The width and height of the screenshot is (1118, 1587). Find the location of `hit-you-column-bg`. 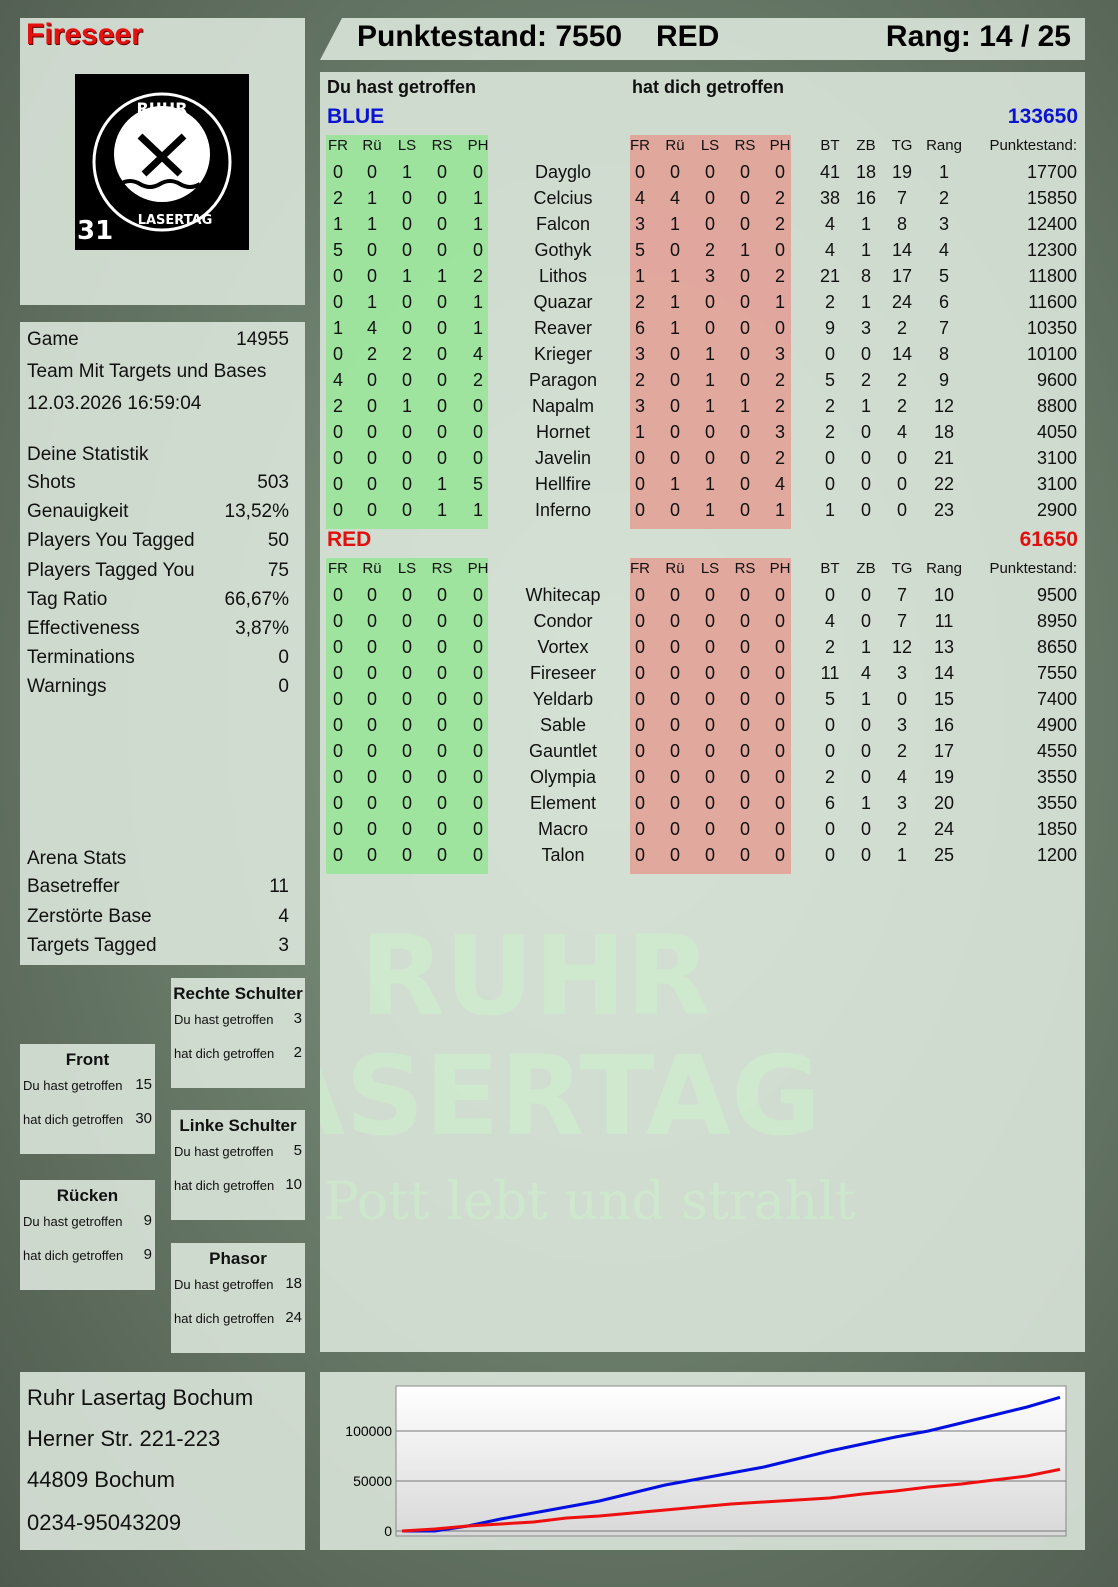

hit-you-column-bg is located at coordinates (710, 716).